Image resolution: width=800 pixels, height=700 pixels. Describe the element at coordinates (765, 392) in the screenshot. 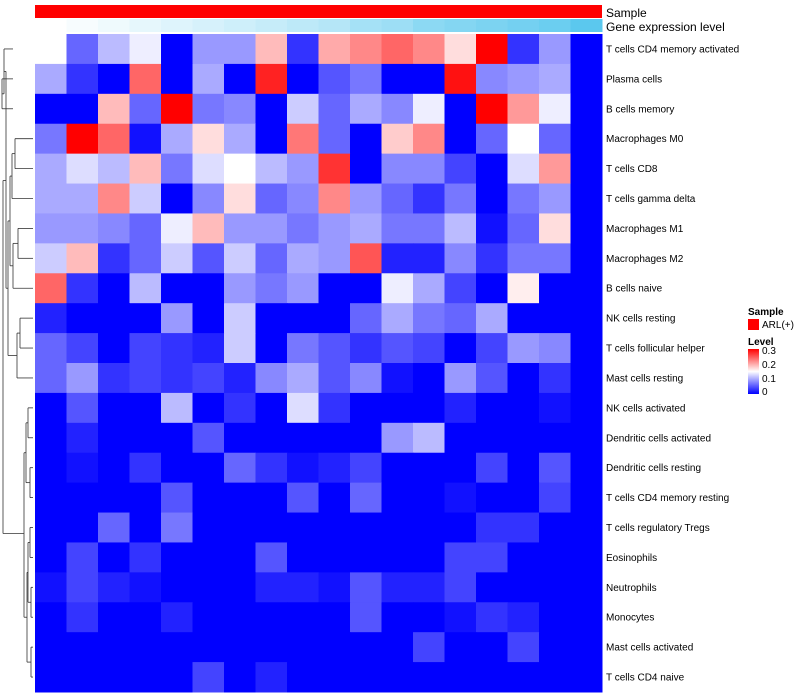

I see `legend-level-tick: 0` at that location.